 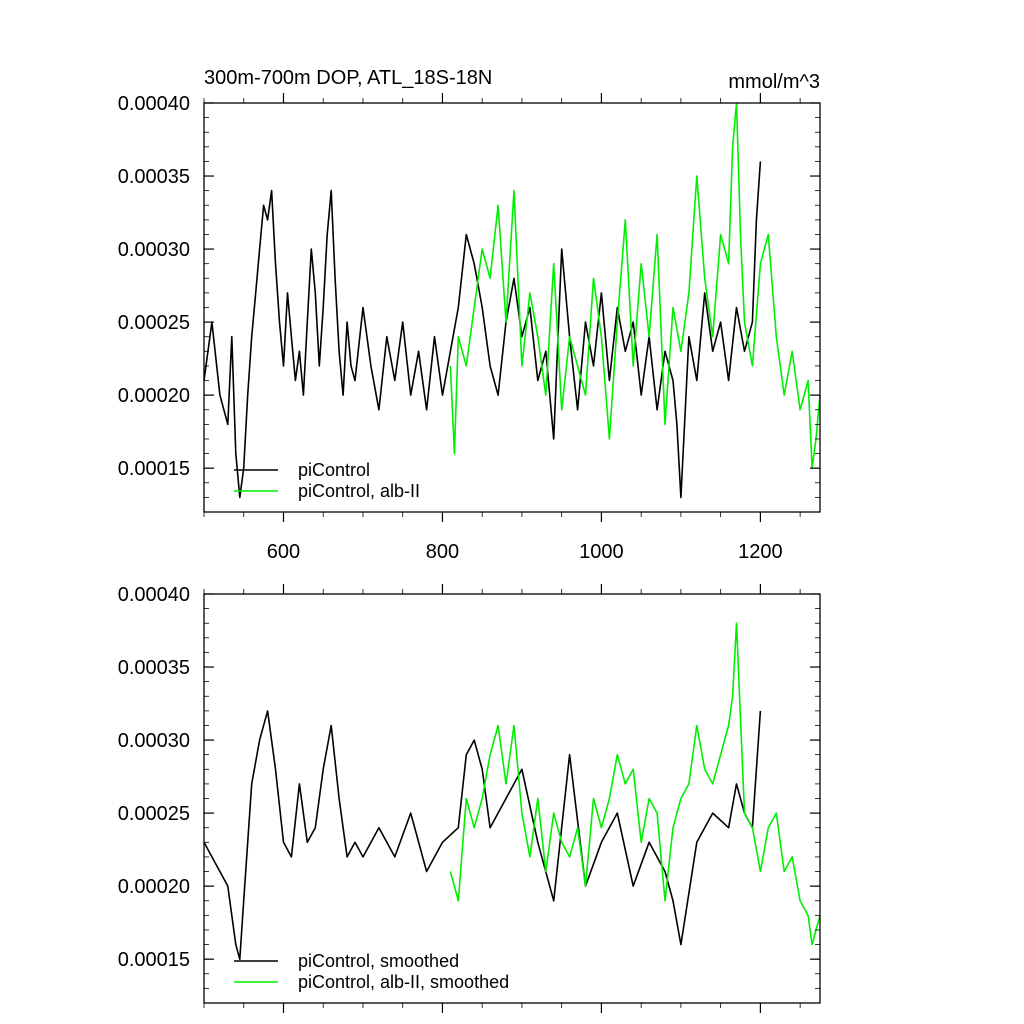 I want to click on panel-title: 300m-700m DOP, ATL_18S-18N, so click(x=348, y=78).